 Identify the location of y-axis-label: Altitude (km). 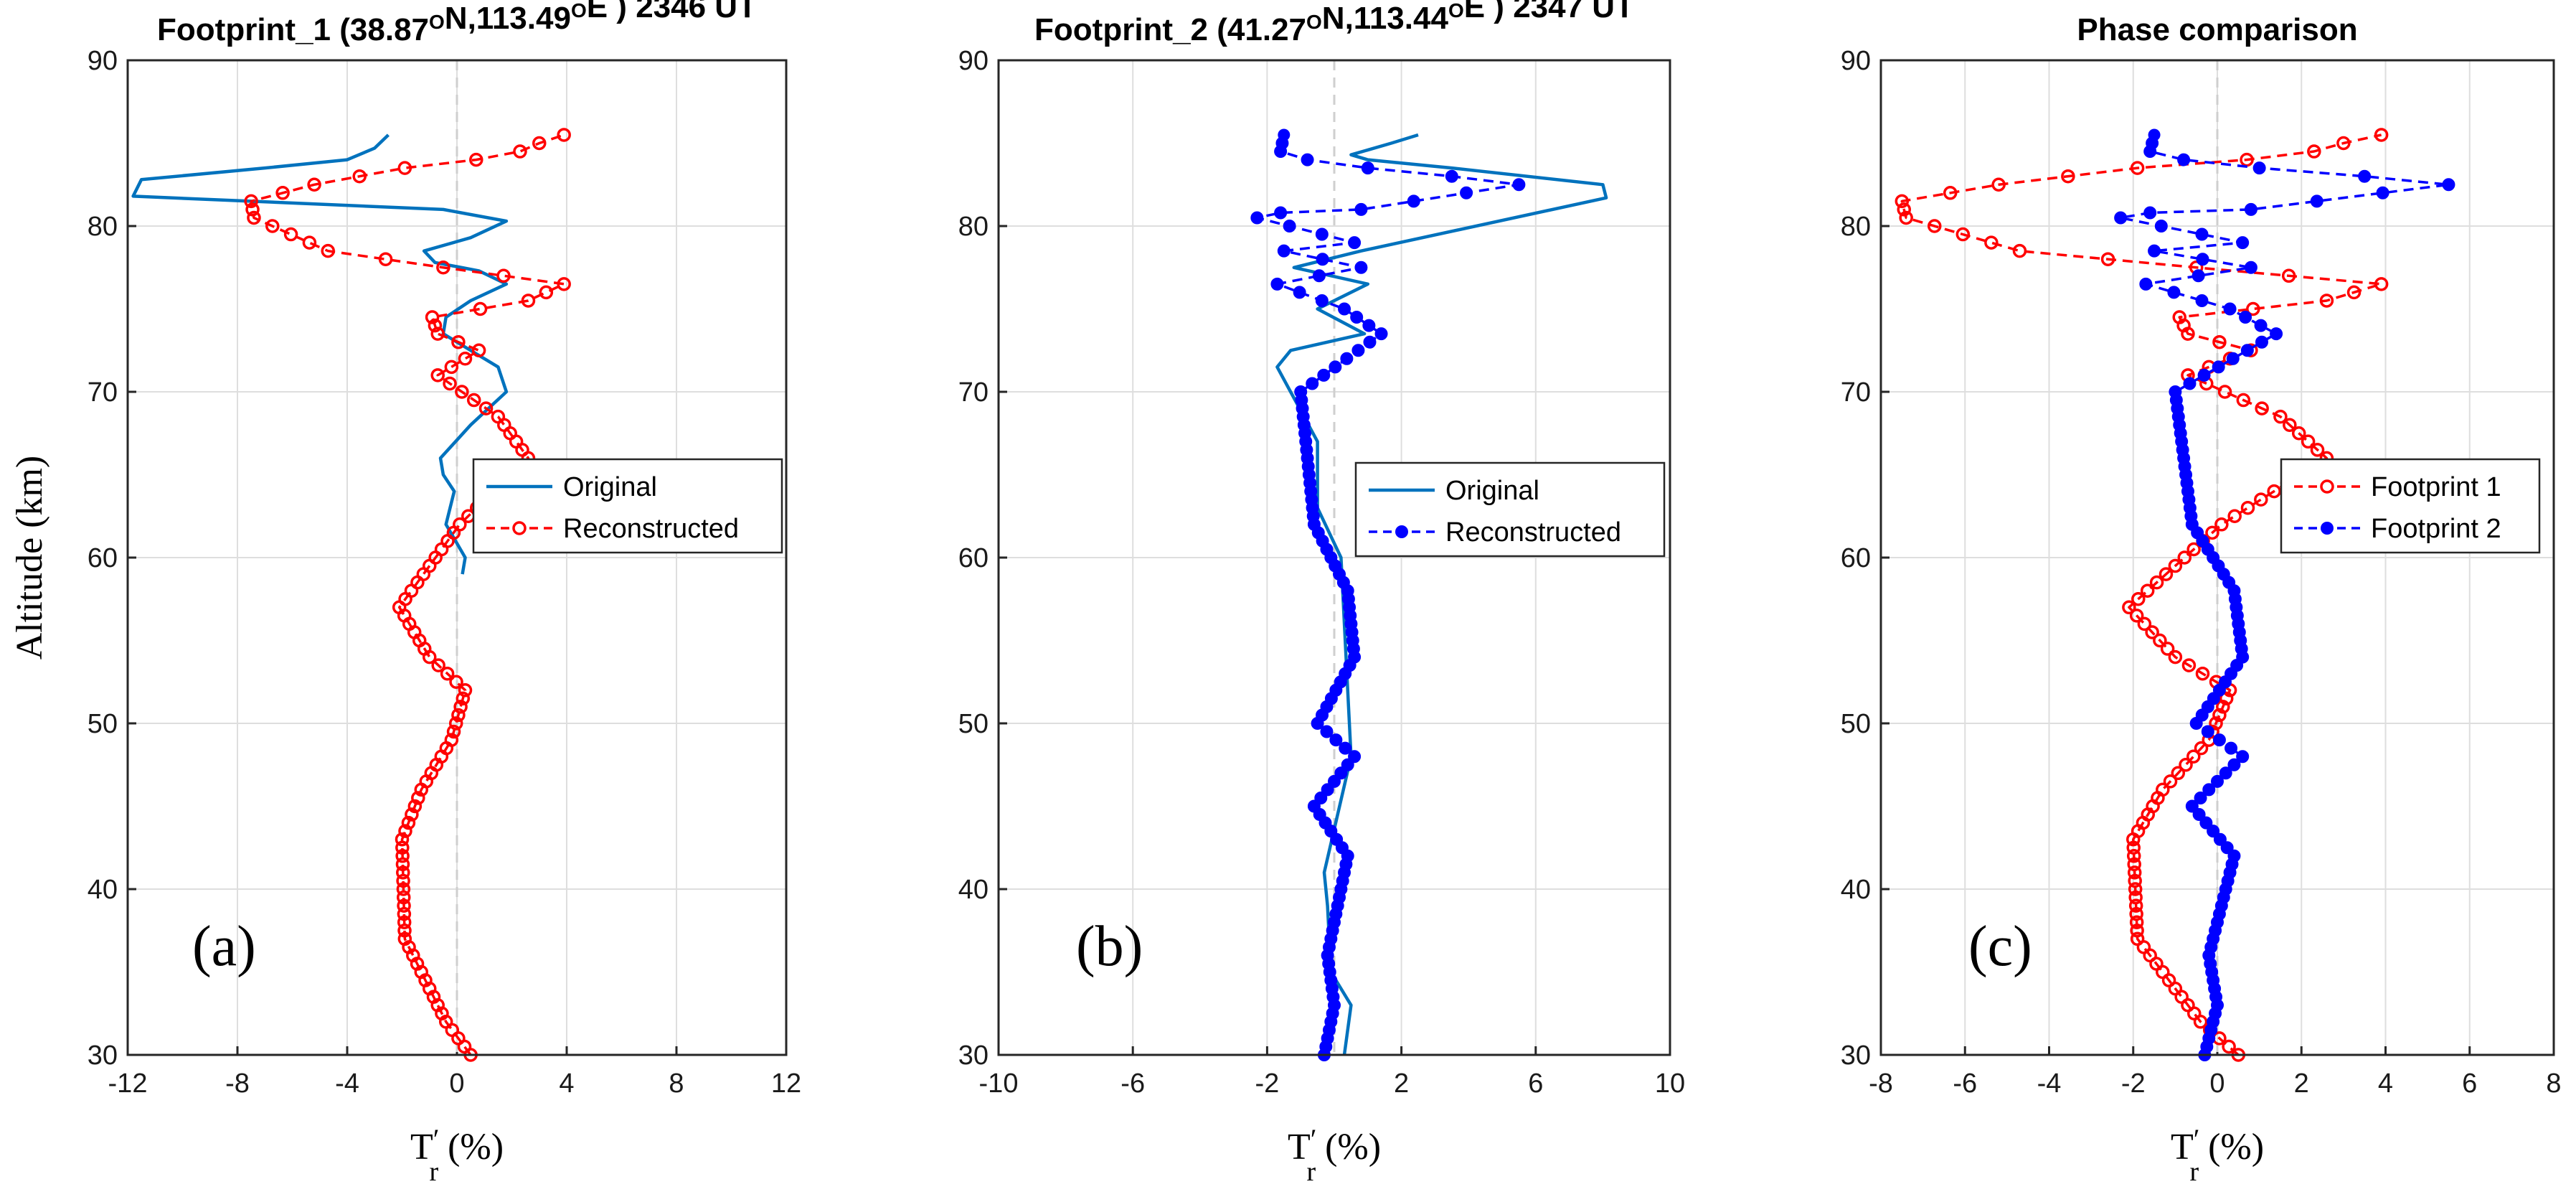
(29, 558).